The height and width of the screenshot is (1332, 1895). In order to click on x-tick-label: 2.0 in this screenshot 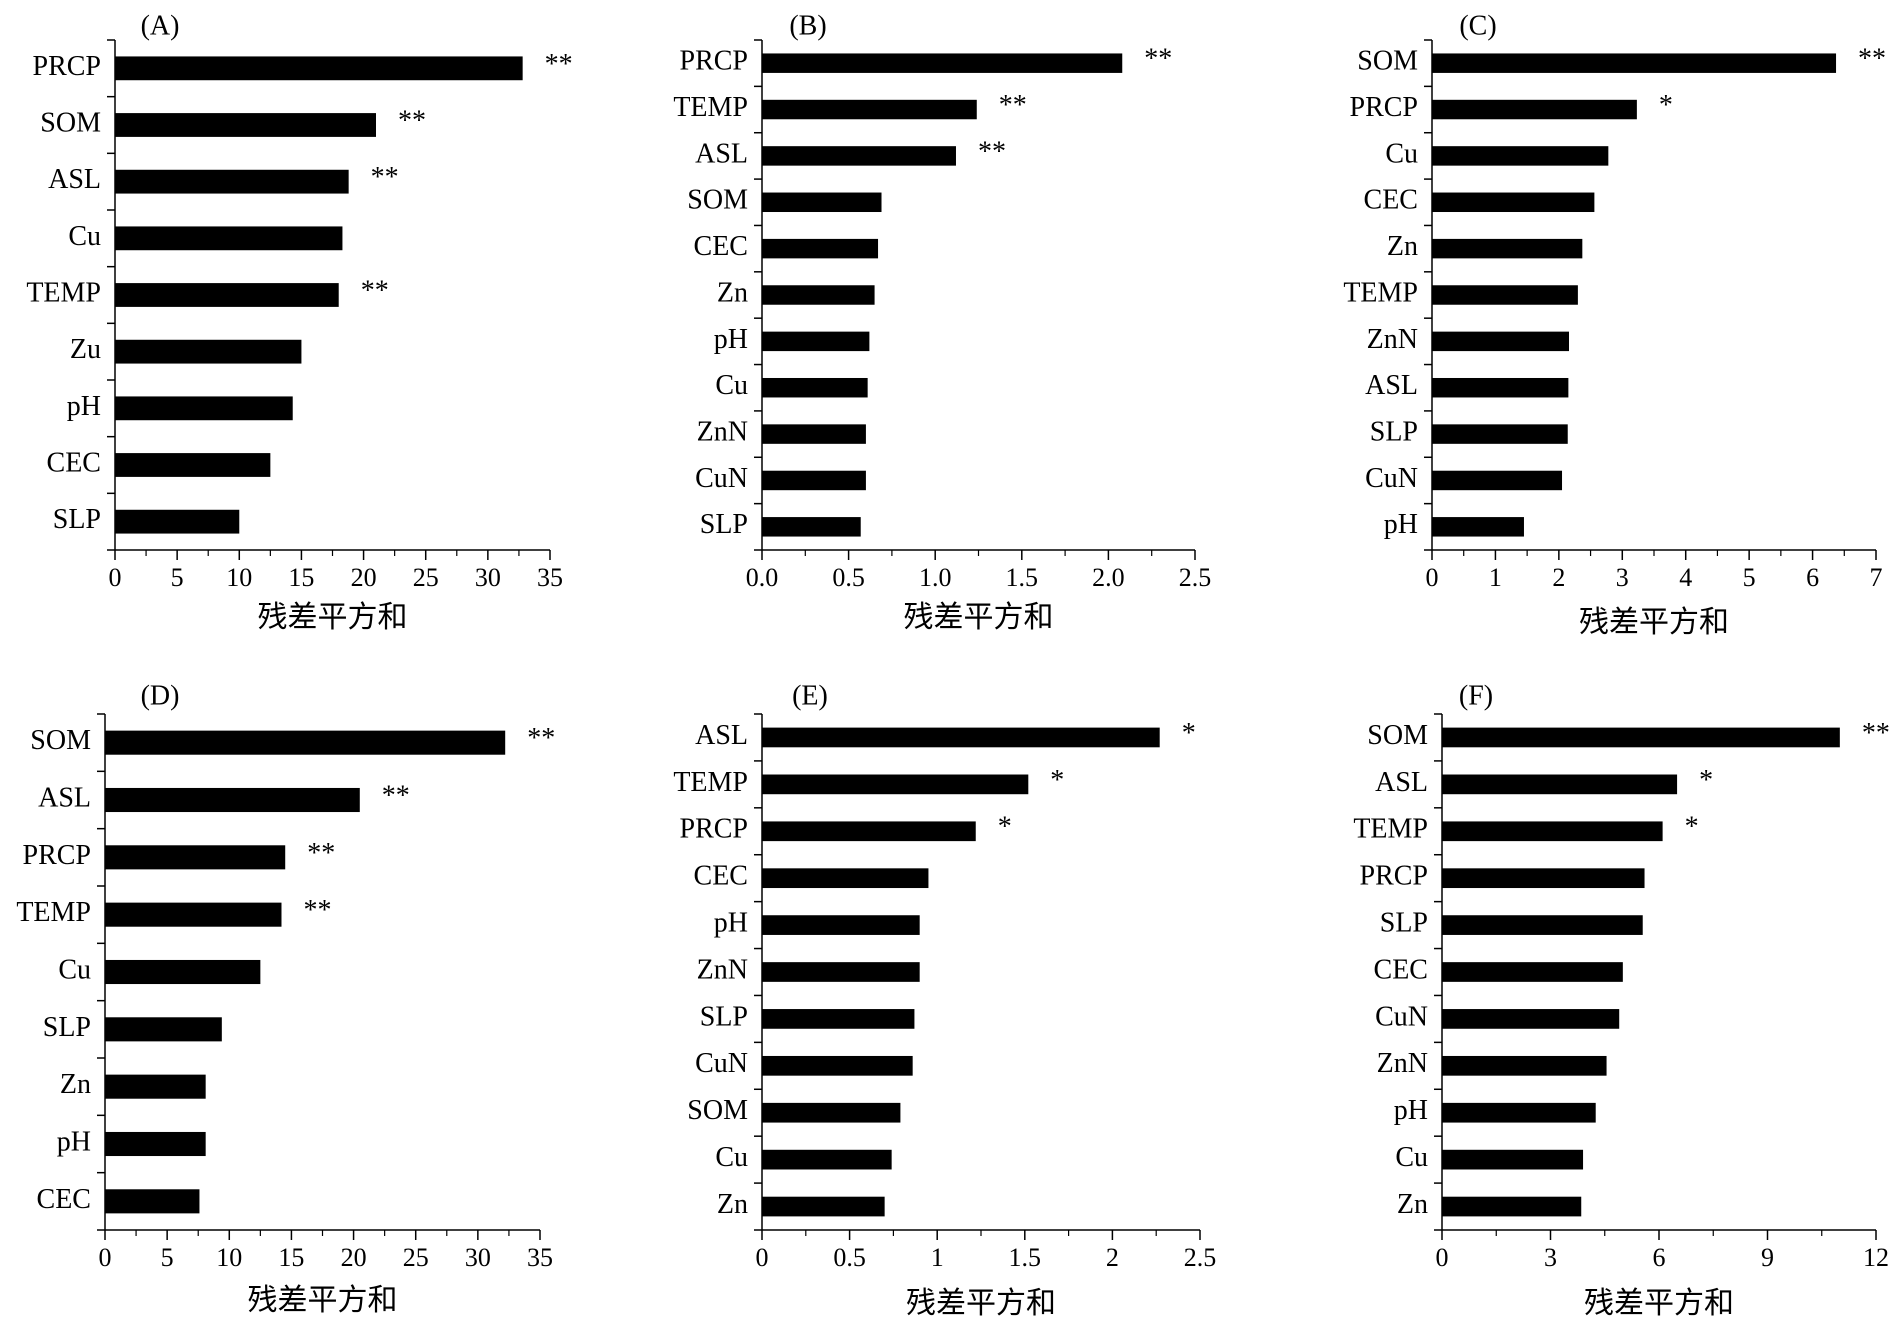, I will do `click(1108, 577)`.